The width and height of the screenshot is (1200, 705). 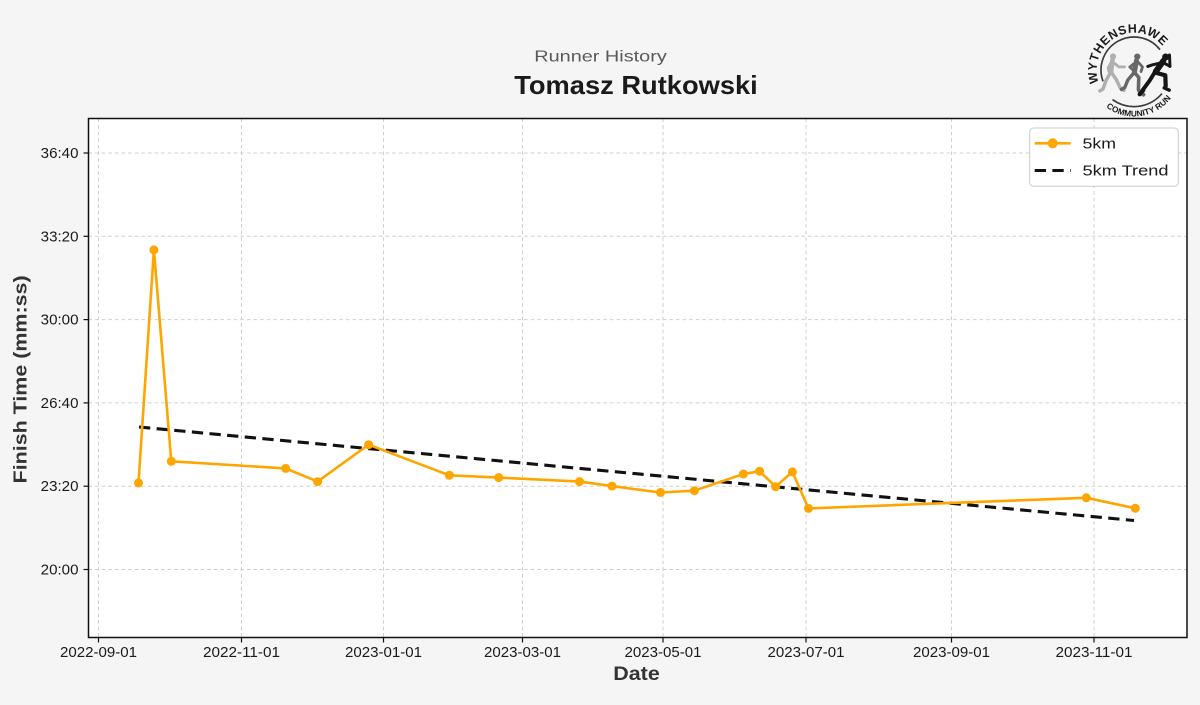 What do you see at coordinates (1126, 171) in the screenshot?
I see `svg-text: 5km Trend` at bounding box center [1126, 171].